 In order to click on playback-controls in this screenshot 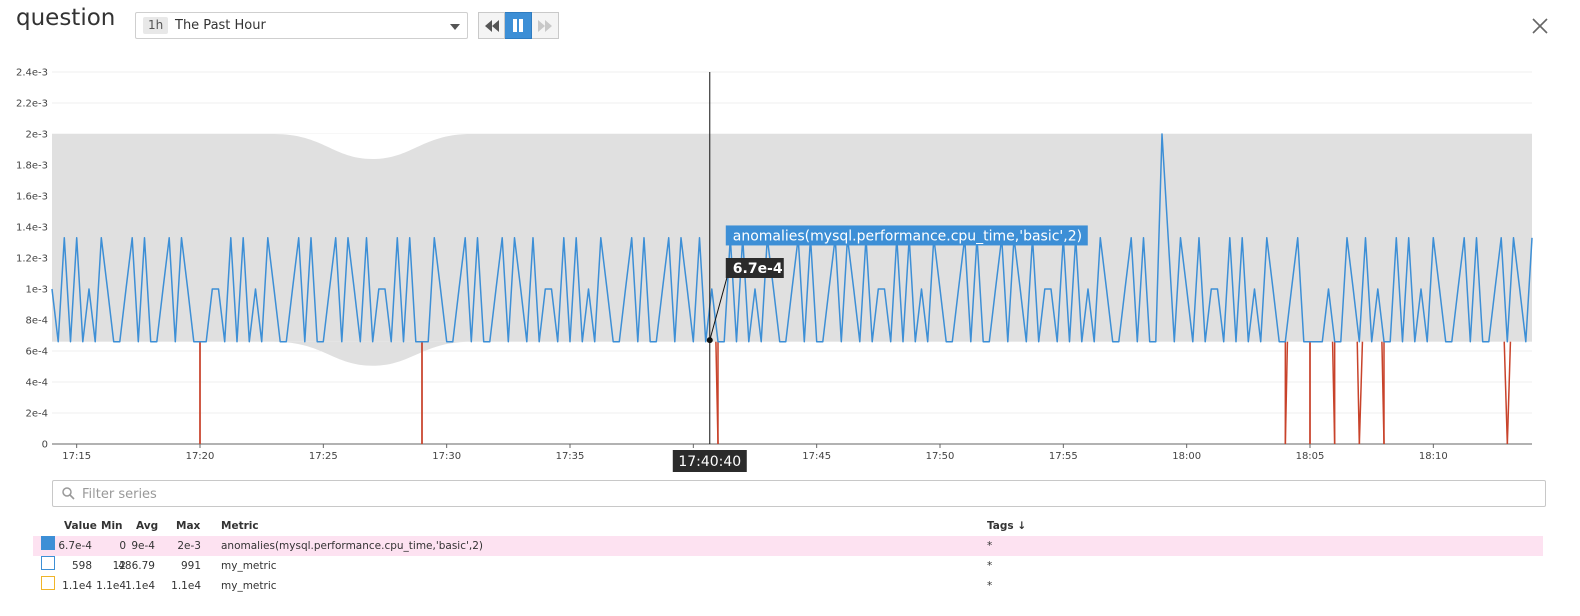, I will do `click(518, 25)`.